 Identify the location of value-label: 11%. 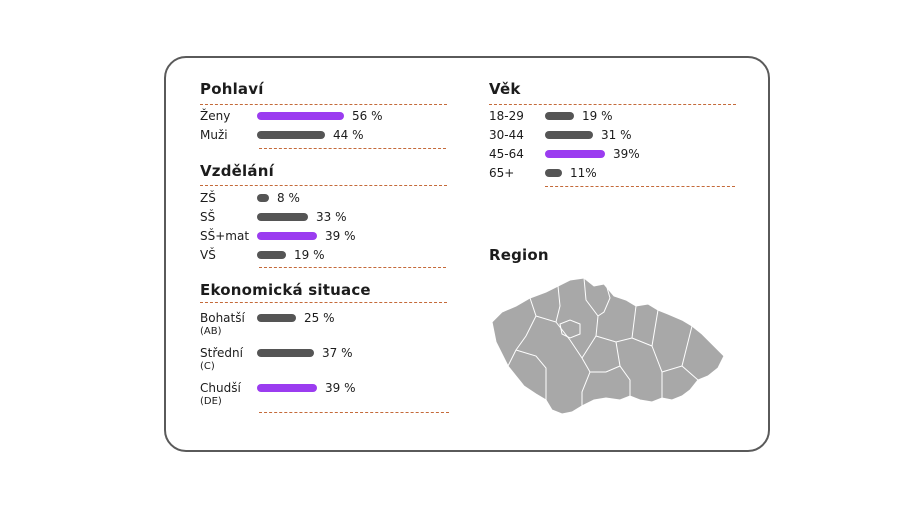
(583, 173).